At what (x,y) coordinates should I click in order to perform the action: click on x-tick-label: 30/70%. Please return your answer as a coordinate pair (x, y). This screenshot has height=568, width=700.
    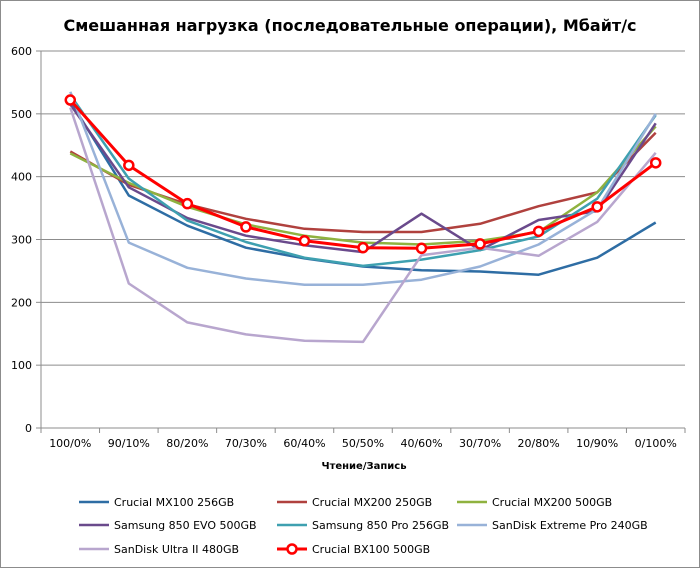
    Looking at the image, I should click on (480, 443).